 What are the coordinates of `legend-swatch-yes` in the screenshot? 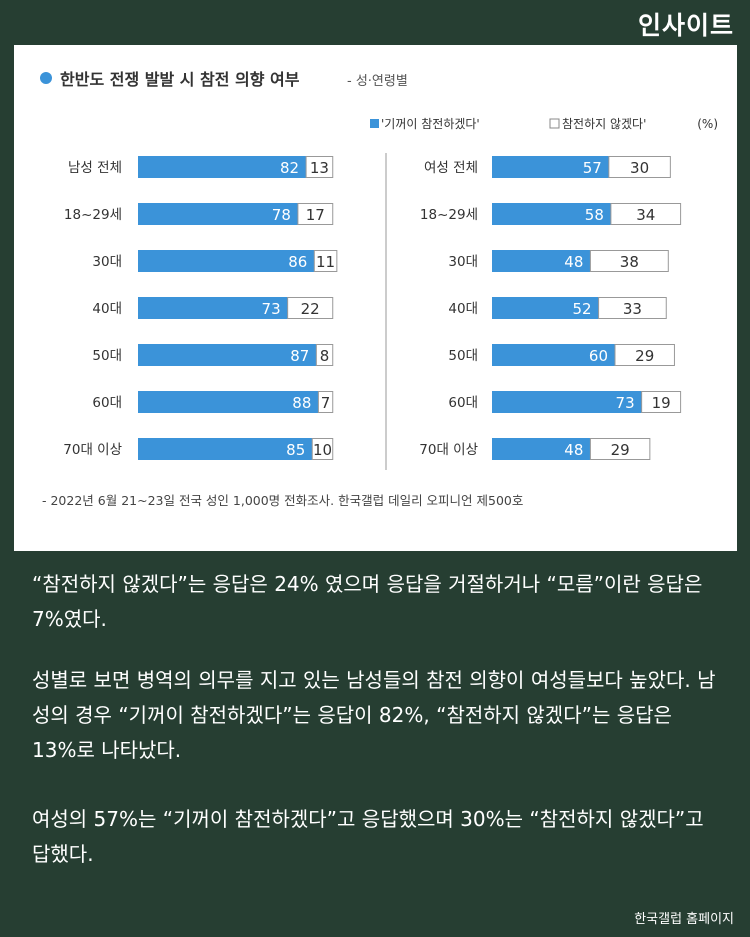 It's located at (374, 123).